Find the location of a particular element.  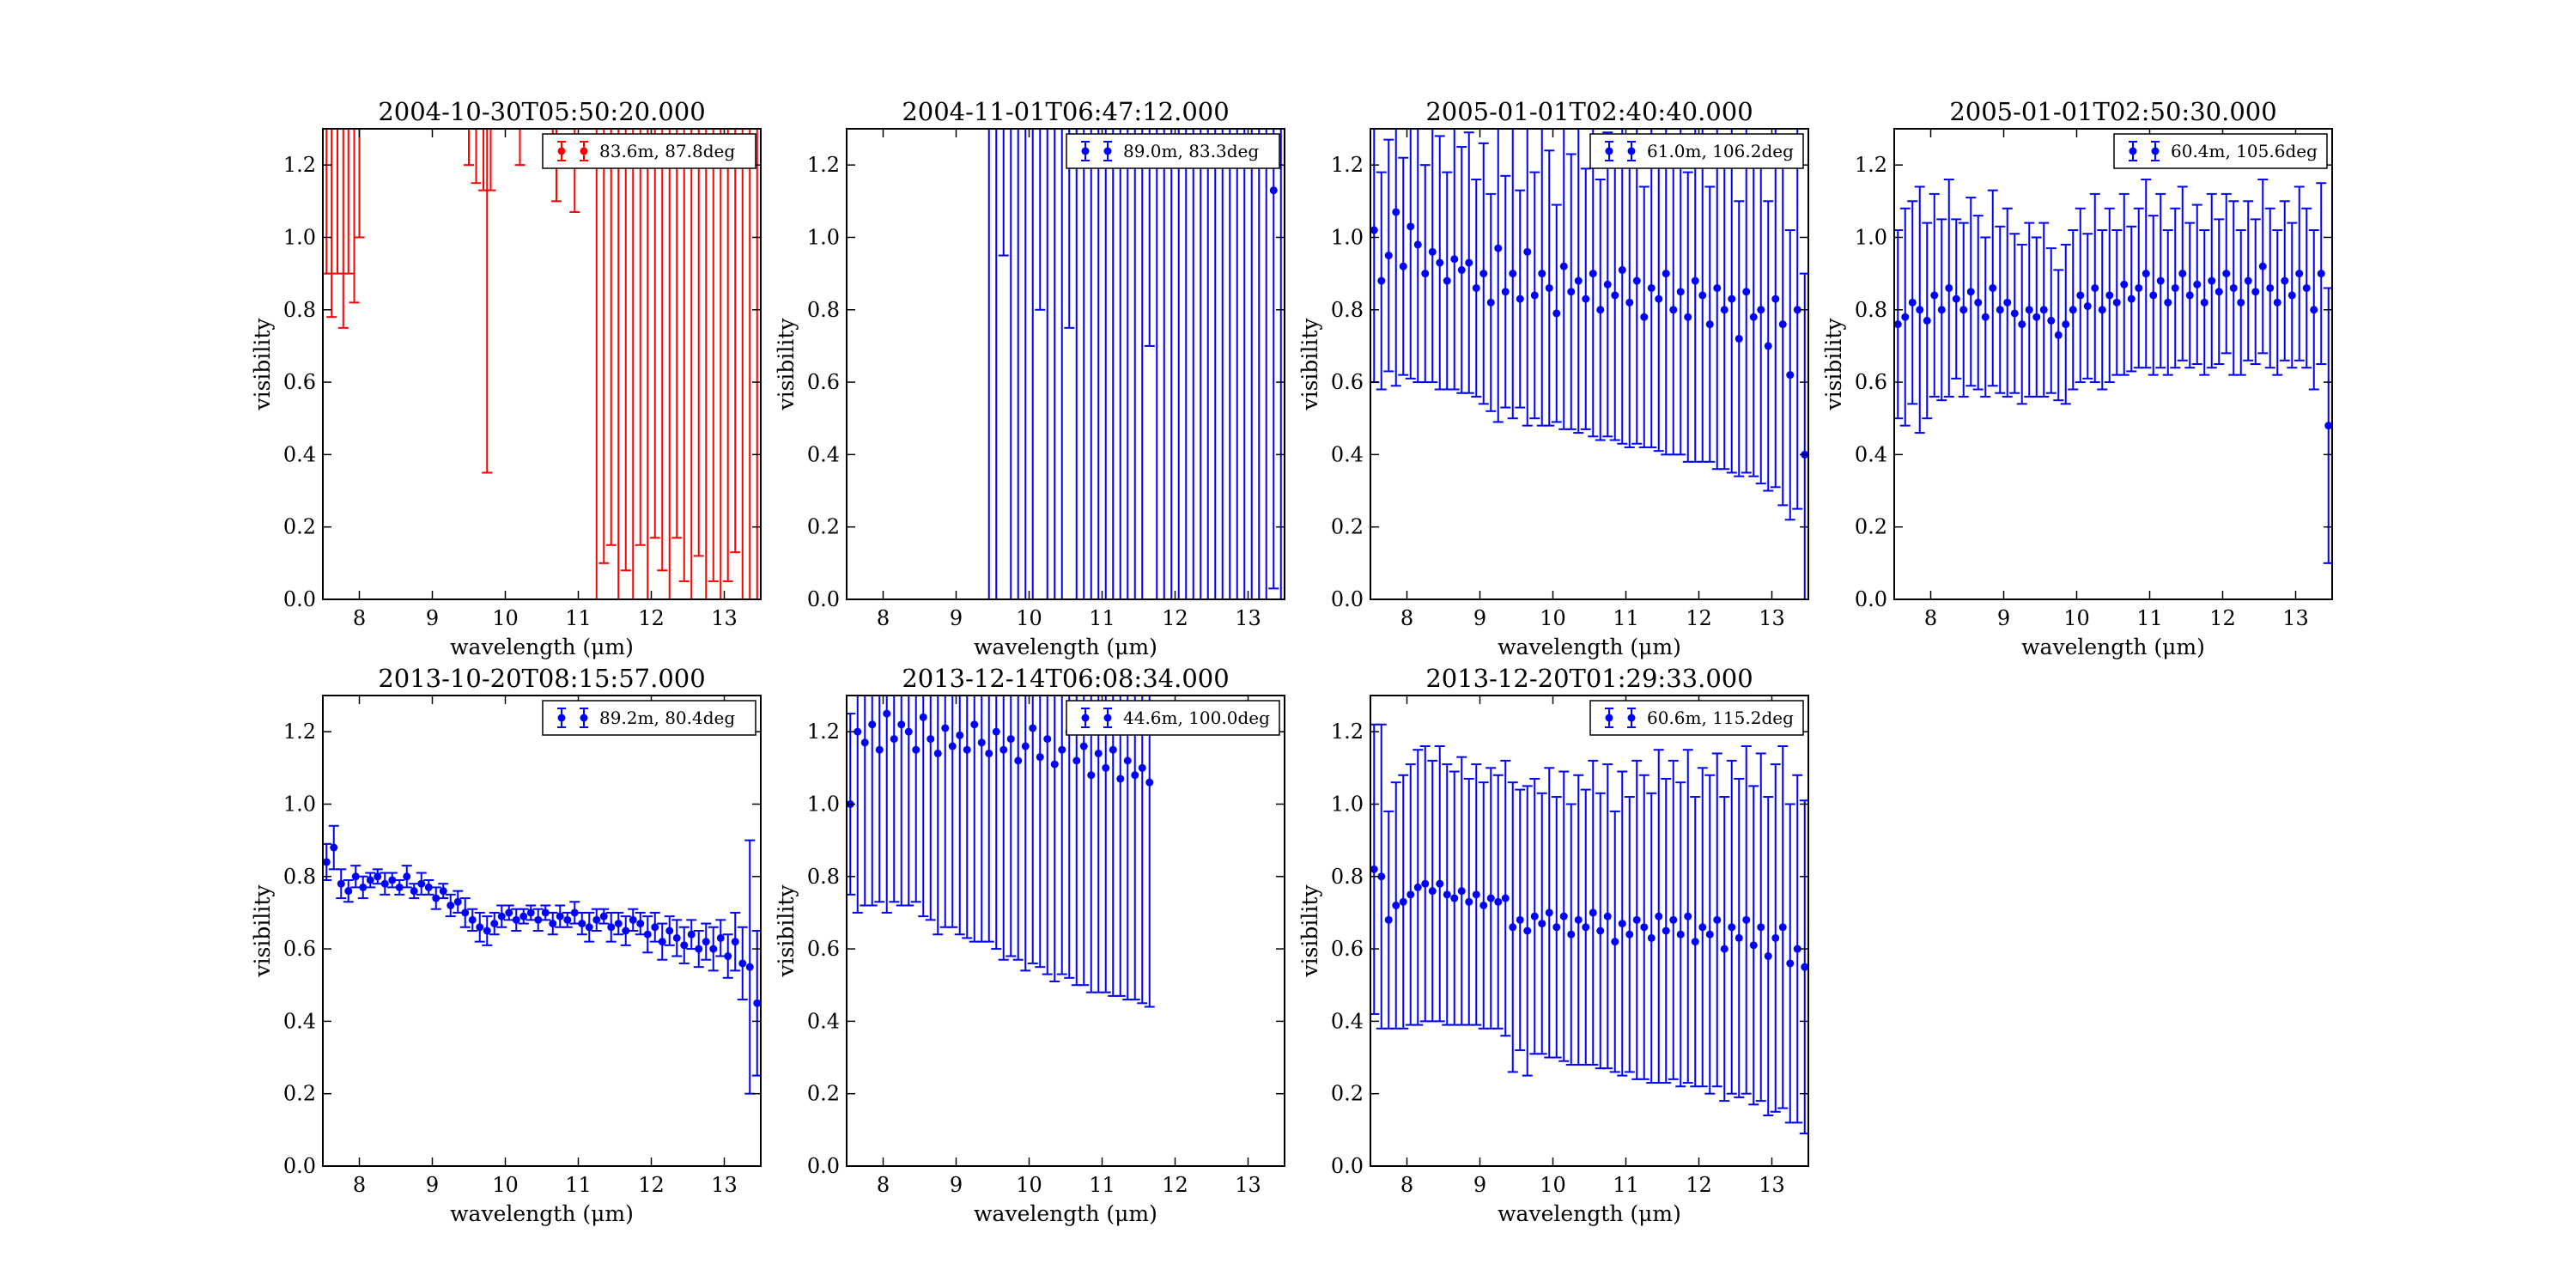

legend-marker-point is located at coordinates (1107, 151).